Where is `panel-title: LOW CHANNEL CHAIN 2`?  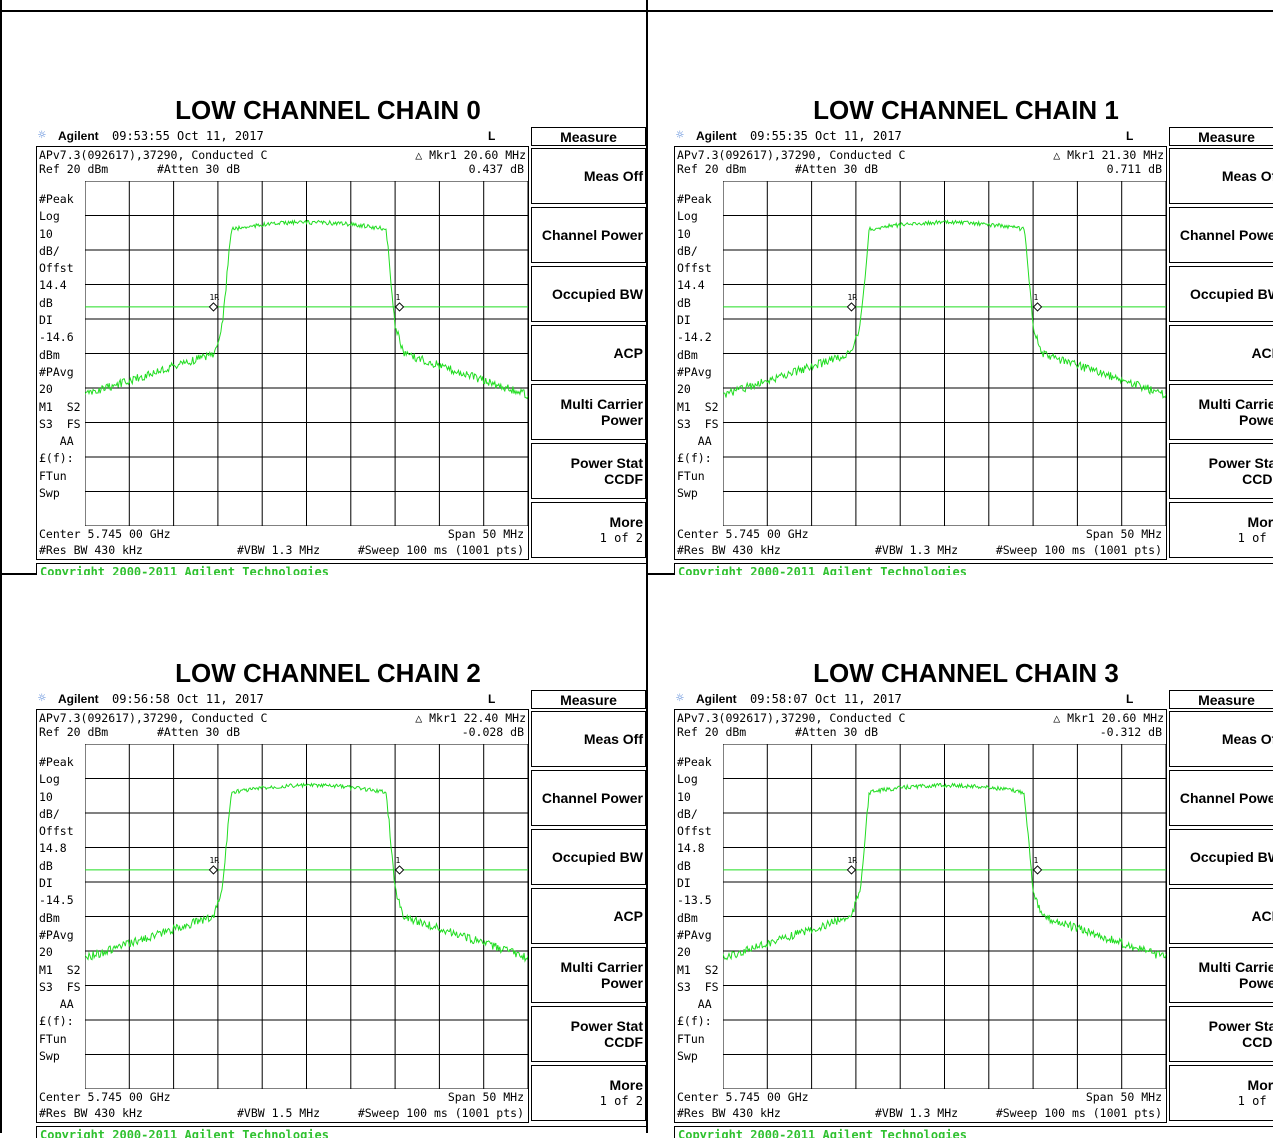 panel-title: LOW CHANNEL CHAIN 2 is located at coordinates (328, 673).